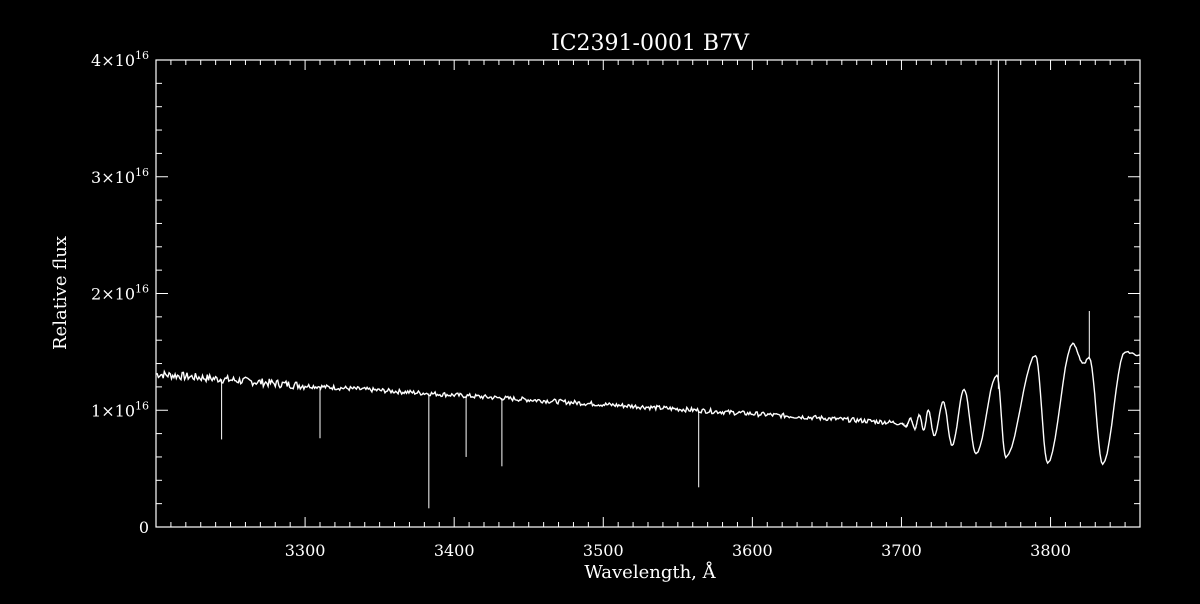  Describe the element at coordinates (752, 550) in the screenshot. I see `x-tick-label: 3600` at that location.